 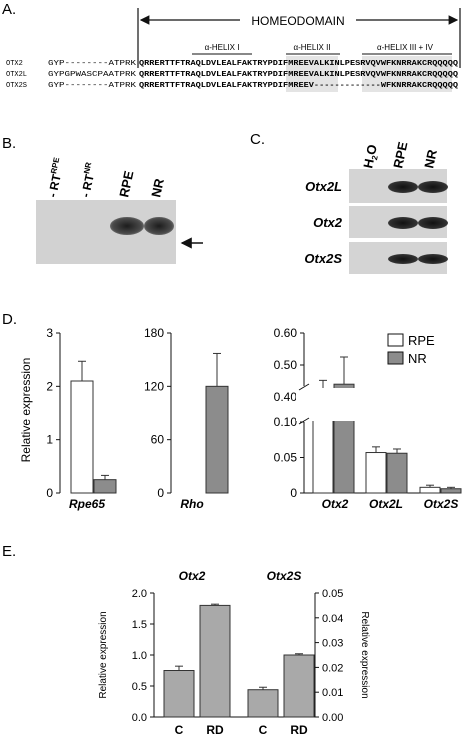 I want to click on bar-rpe, so click(x=82, y=437).